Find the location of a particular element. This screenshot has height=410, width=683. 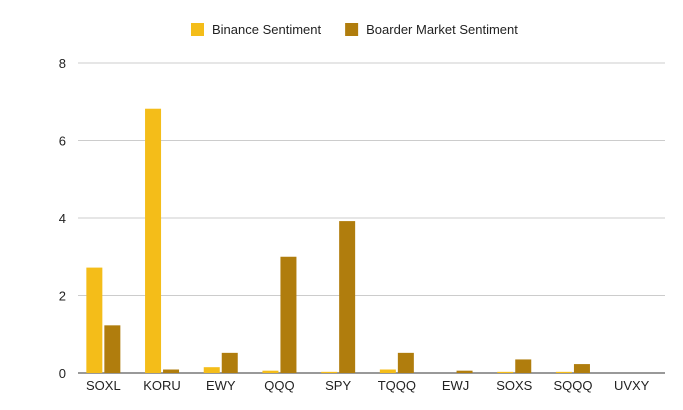

bar-ewj-boarder is located at coordinates (464, 371).